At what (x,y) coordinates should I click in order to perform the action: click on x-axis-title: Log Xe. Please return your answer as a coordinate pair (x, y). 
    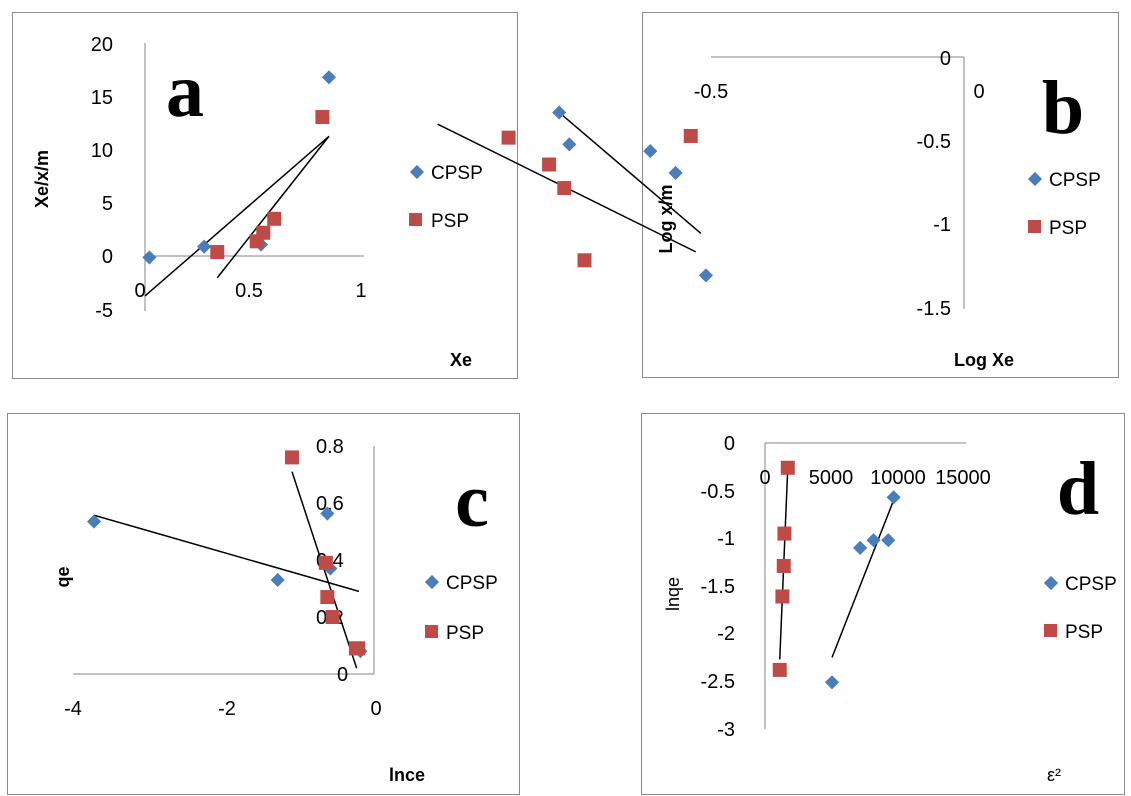
    Looking at the image, I should click on (984, 360).